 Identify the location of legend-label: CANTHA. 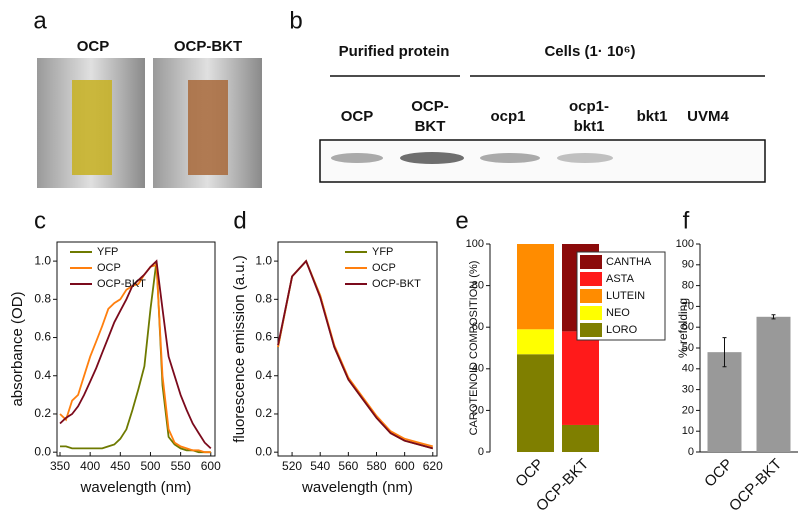
(629, 262).